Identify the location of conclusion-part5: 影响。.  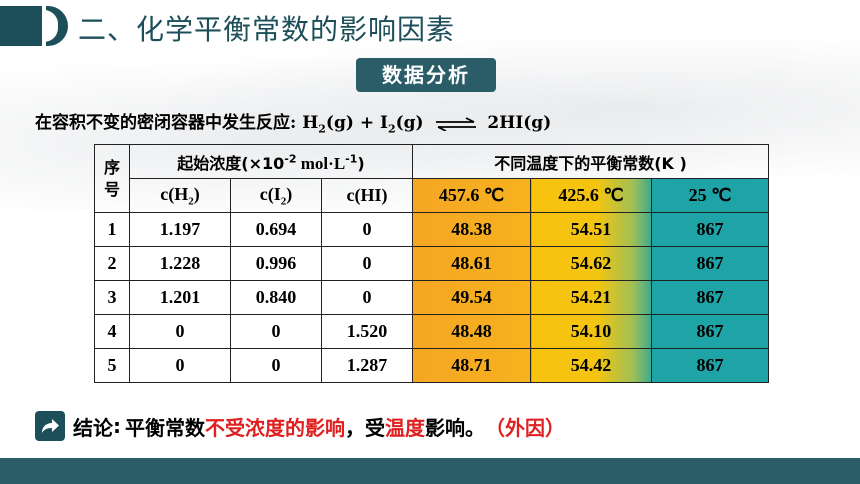
(455, 427).